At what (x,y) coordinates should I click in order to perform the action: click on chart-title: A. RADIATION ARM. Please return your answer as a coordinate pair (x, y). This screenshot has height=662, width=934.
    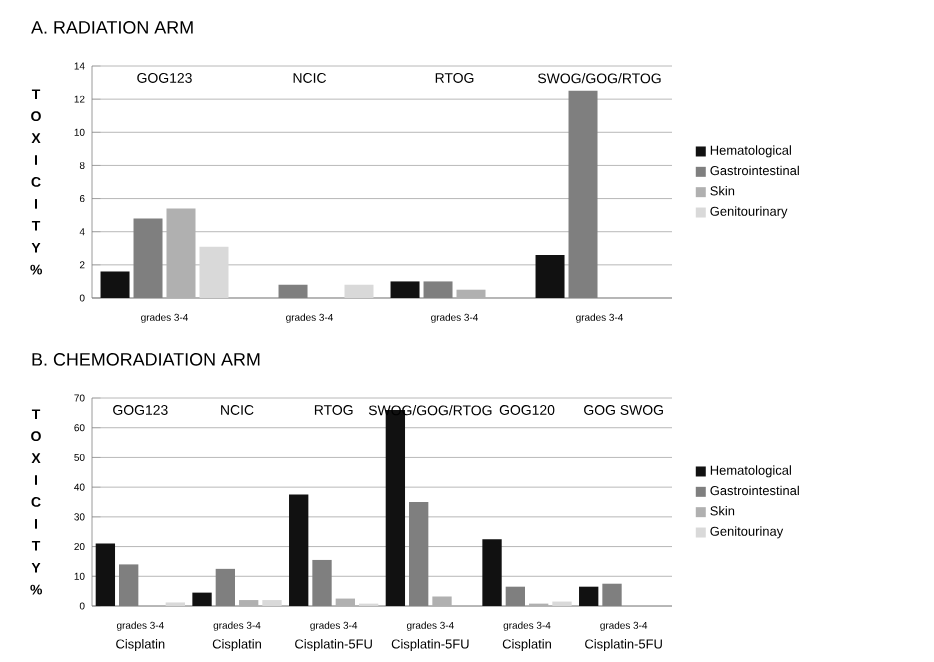
    Looking at the image, I should click on (112, 27).